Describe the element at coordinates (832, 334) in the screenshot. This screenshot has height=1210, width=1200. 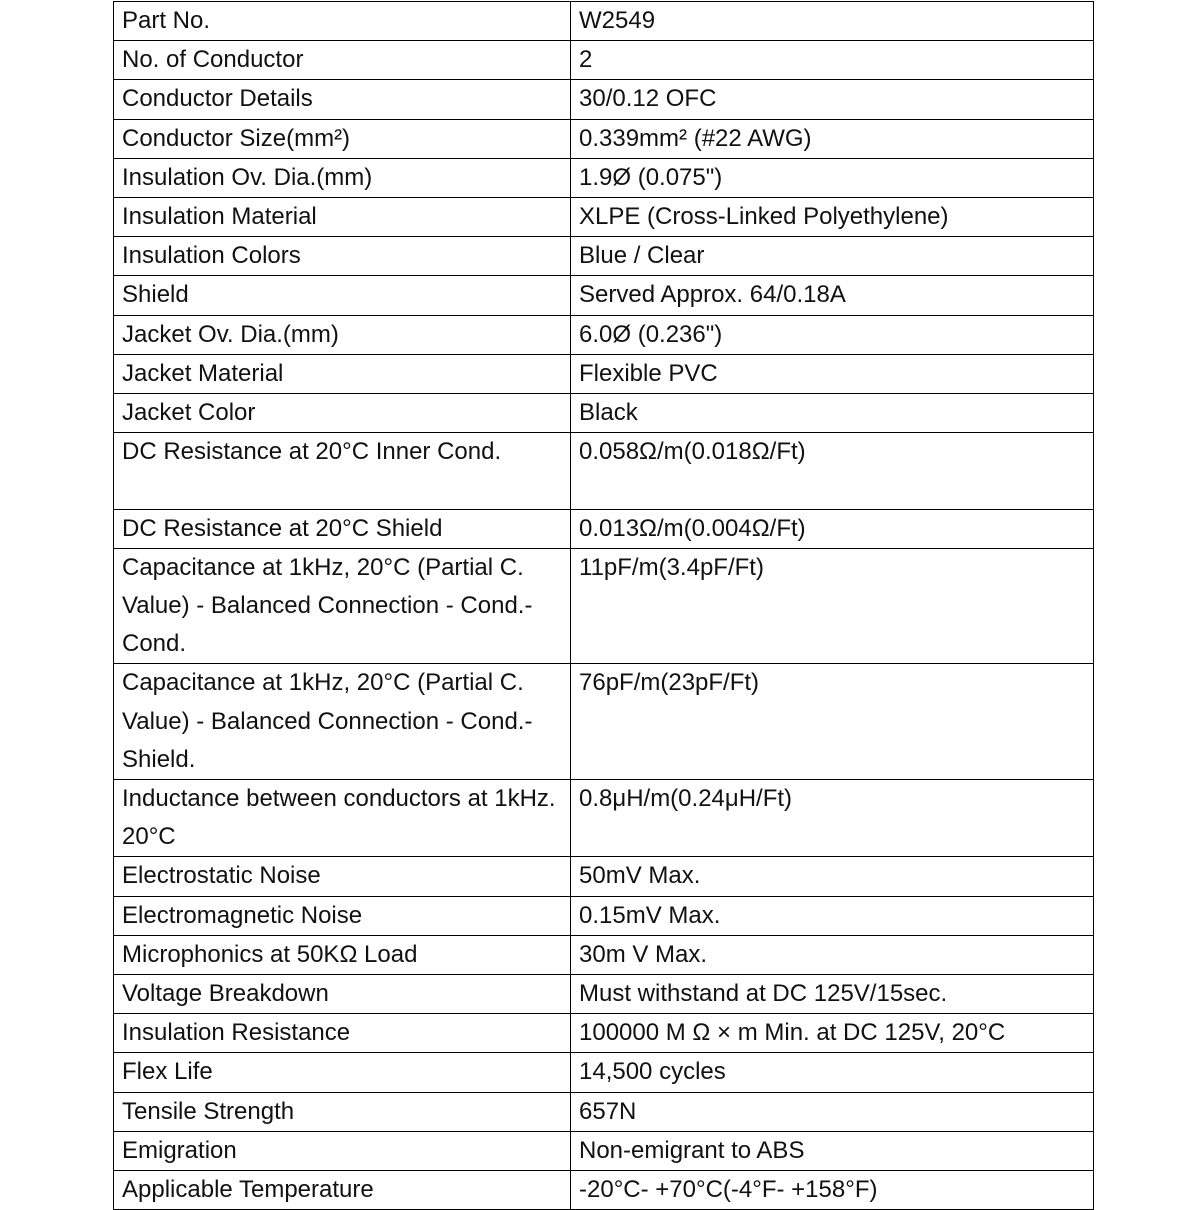
I see `value-cell: 6.0Ø (0.236")` at that location.